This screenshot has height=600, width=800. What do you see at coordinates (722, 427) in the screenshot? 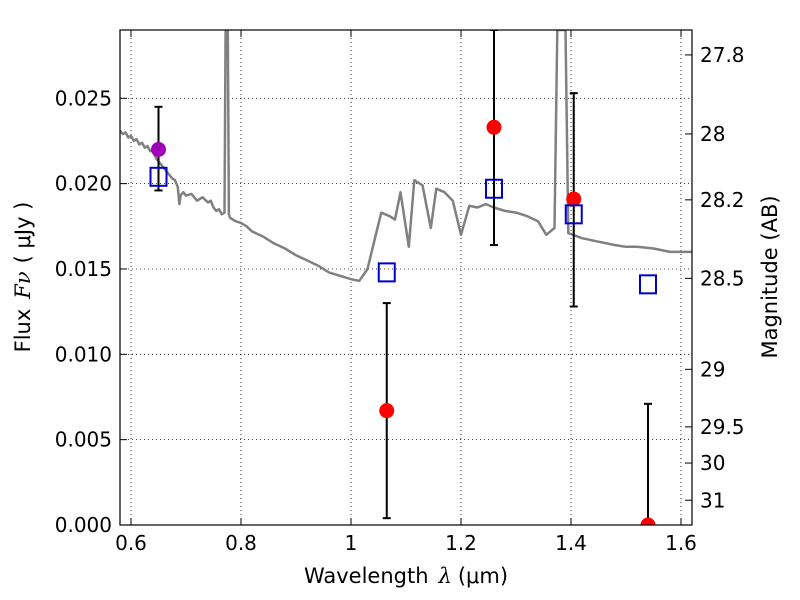
I see `y2-tick-label: 29.5` at bounding box center [722, 427].